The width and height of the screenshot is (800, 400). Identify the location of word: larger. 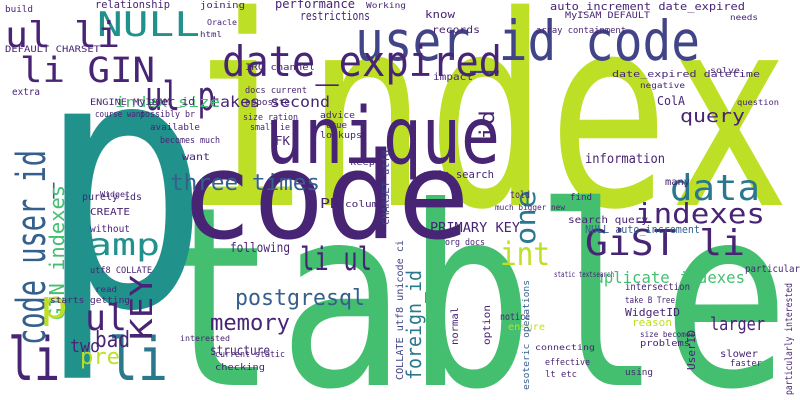
(737, 324).